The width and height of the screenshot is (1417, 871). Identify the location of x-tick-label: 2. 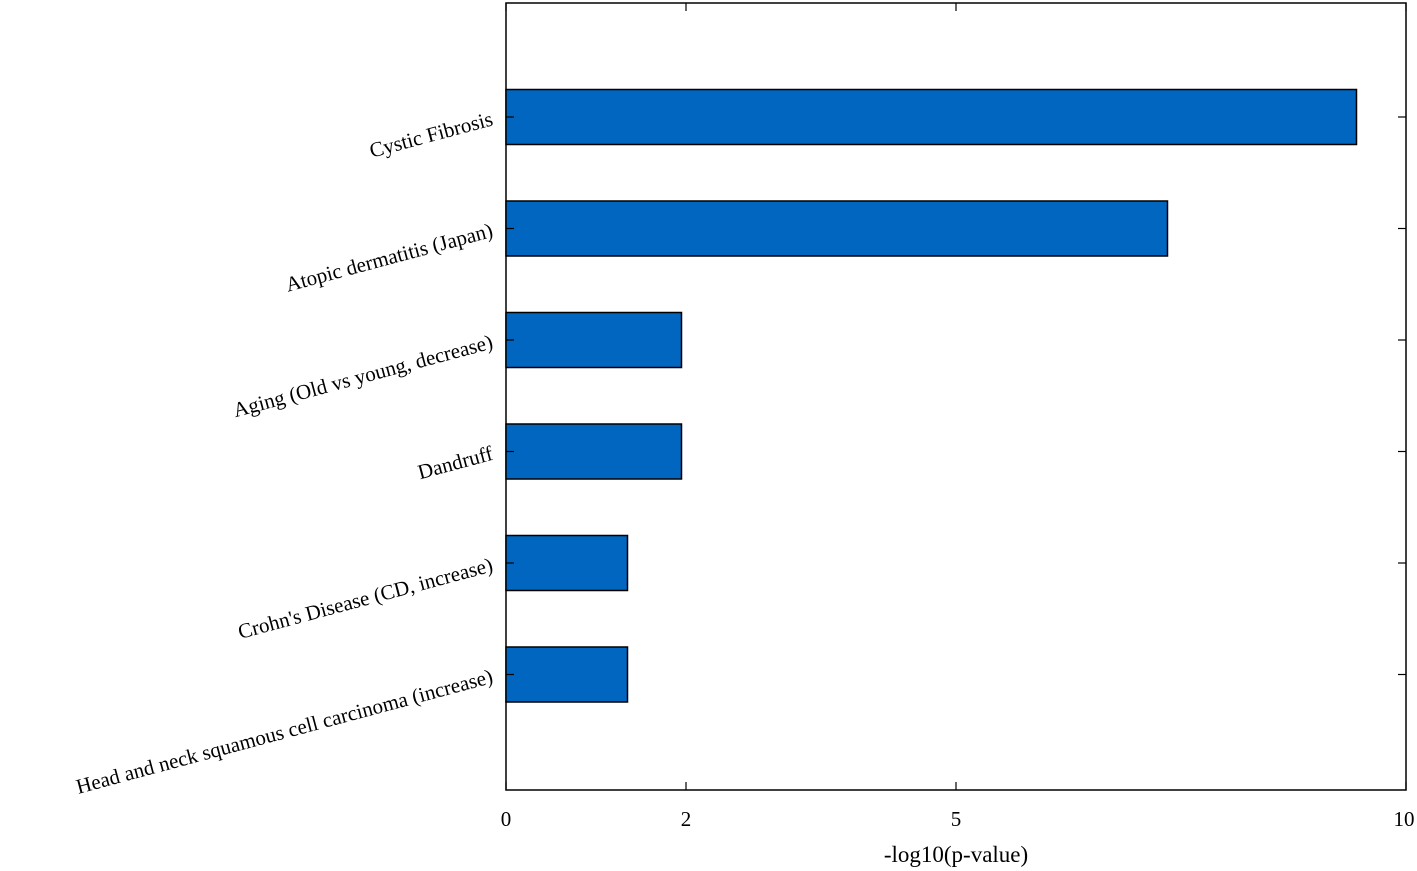
(686, 819).